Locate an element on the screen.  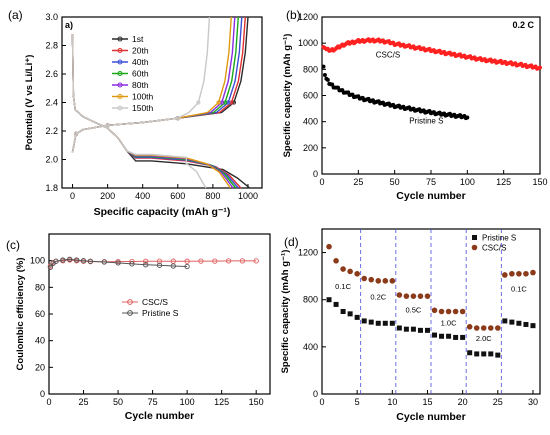
panel-a-legend-marker-20th is located at coordinates (120, 50).